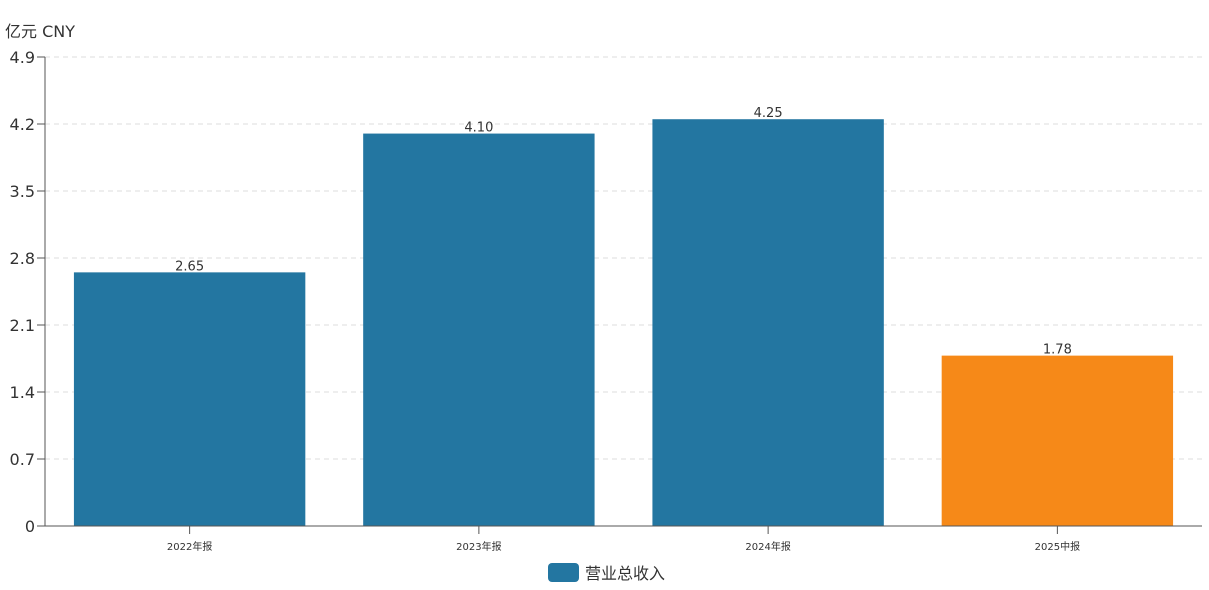  I want to click on data-label: 2.65, so click(189, 266).